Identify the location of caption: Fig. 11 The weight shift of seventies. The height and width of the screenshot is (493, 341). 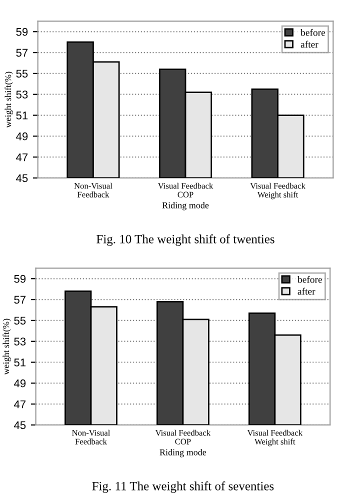
(183, 487).